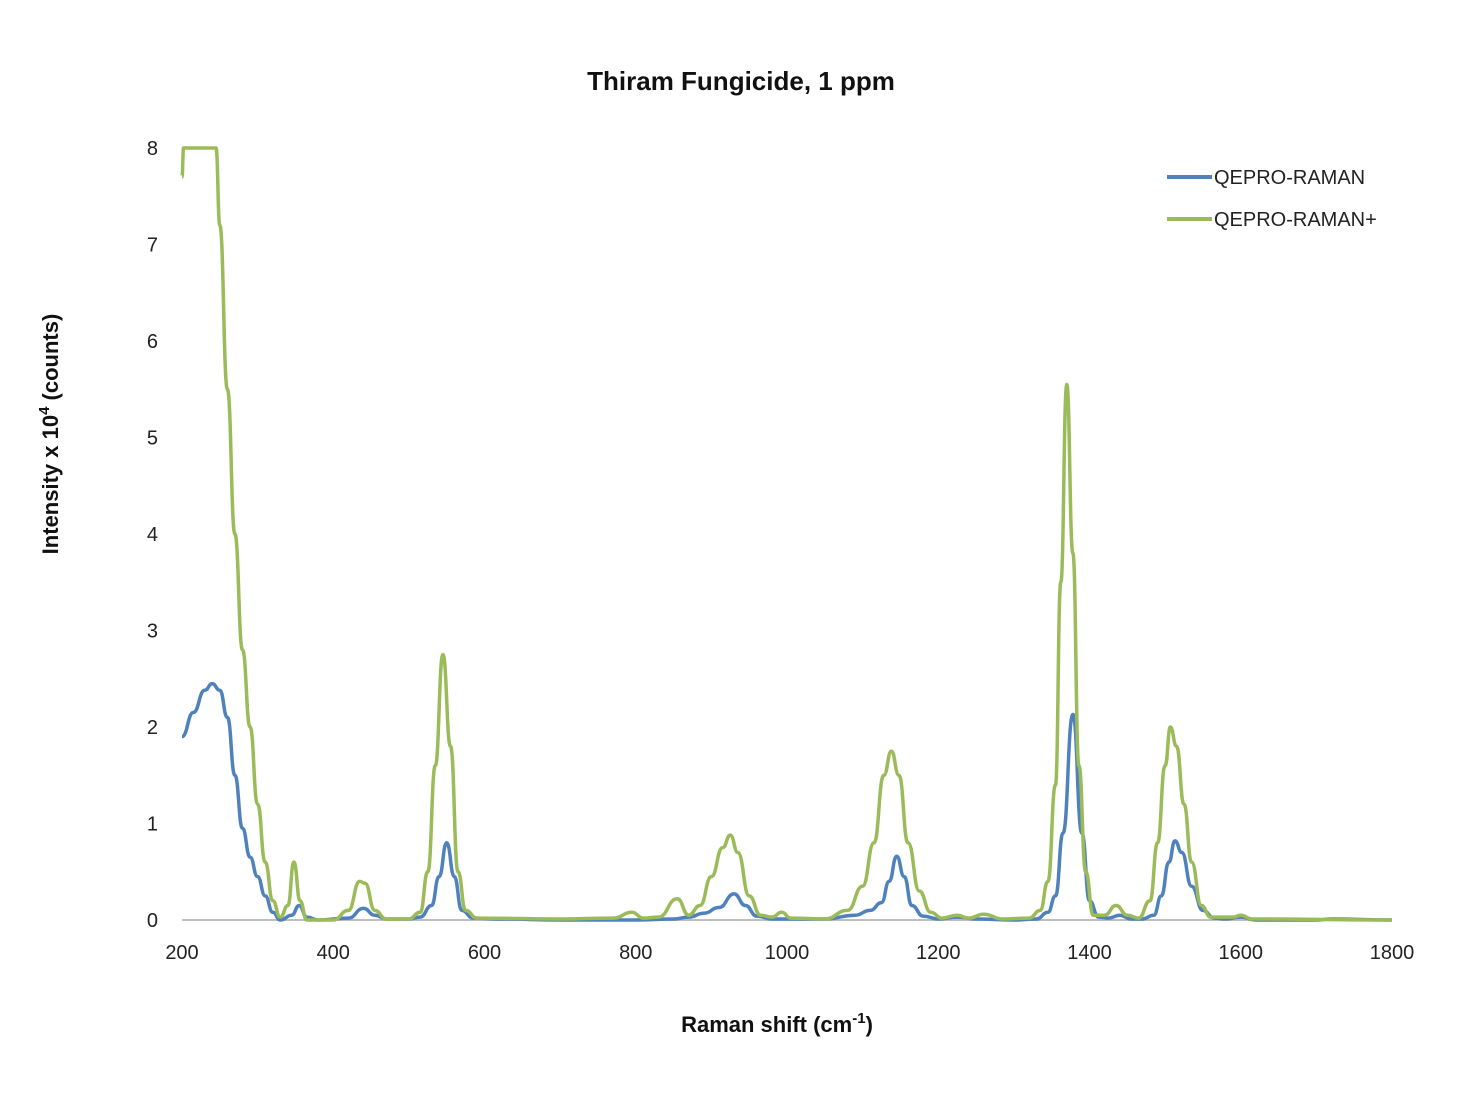 The height and width of the screenshot is (1103, 1483). I want to click on y-tick-label: 0, so click(152, 921).